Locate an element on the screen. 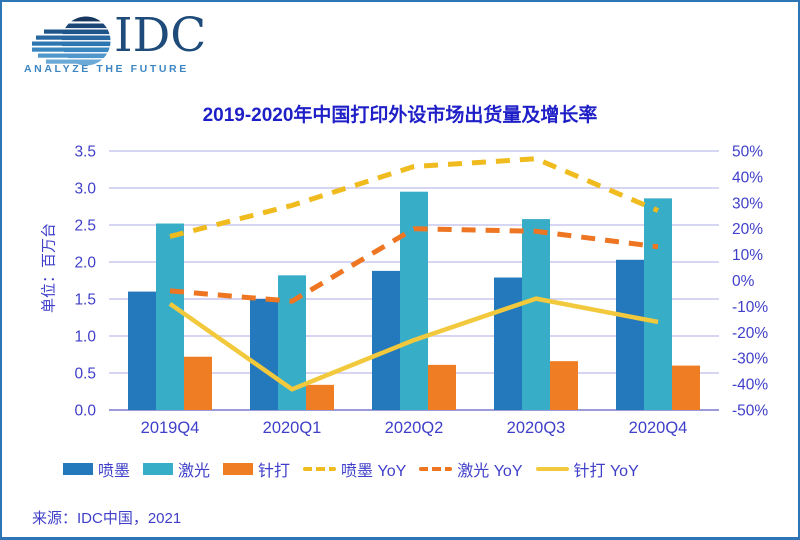 The image size is (800, 540). right-axis-tick-label: 10% is located at coordinates (747, 255).